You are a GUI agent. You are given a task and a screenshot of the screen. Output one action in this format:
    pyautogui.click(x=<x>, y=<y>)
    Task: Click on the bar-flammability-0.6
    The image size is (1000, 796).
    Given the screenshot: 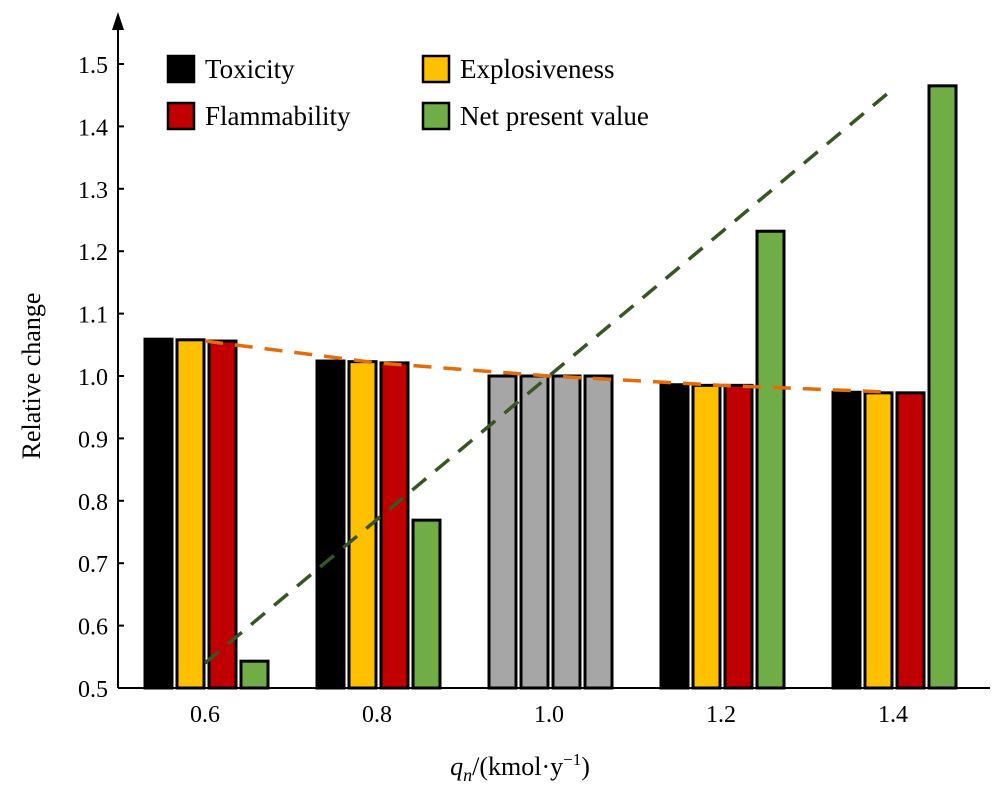 What is the action you would take?
    pyautogui.click(x=222, y=514)
    